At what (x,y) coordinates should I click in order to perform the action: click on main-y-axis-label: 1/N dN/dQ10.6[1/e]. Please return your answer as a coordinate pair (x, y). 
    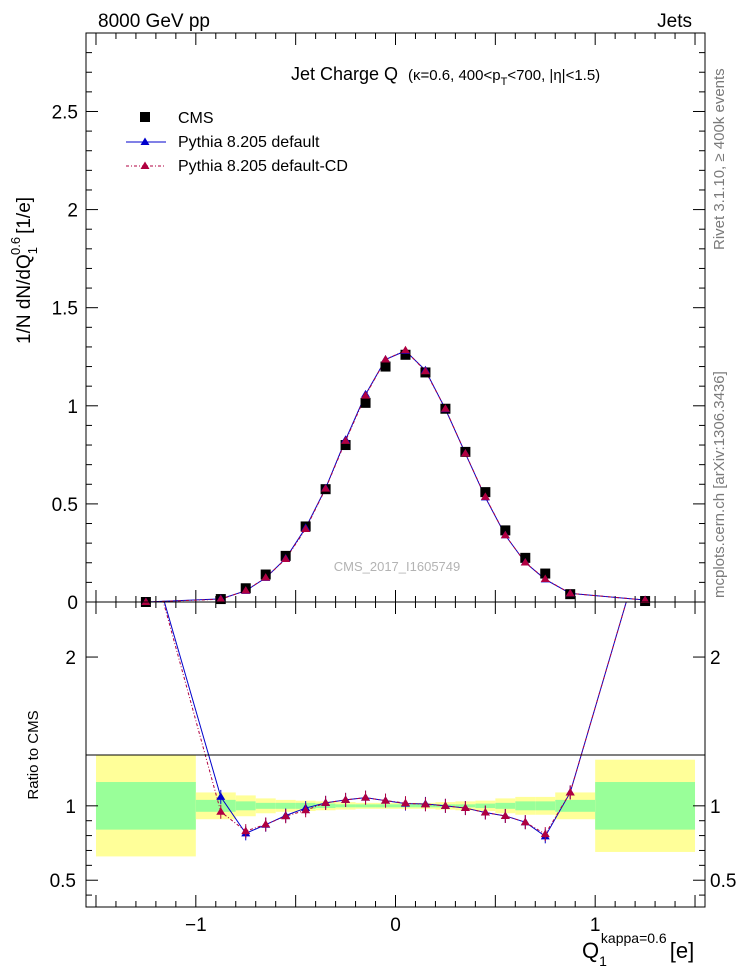
    Looking at the image, I should click on (24, 270).